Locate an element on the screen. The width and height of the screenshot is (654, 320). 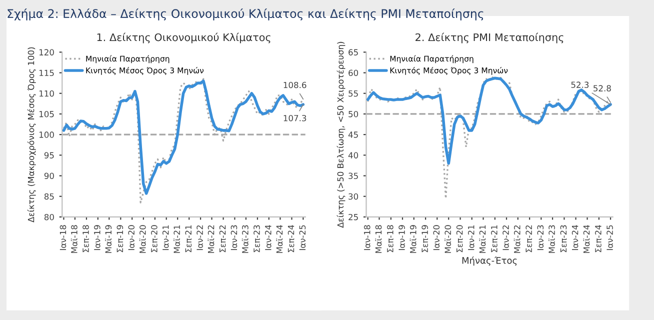
y-tick-label: 105 is located at coordinates (47, 114).